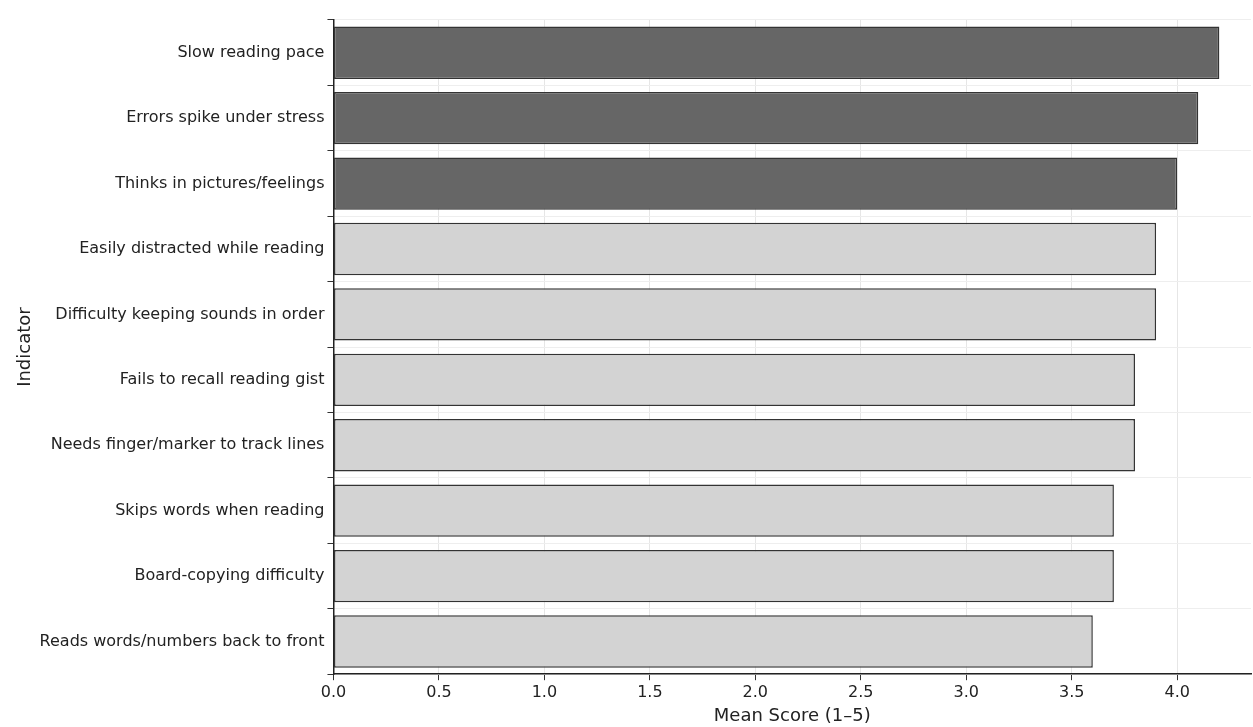 This screenshot has width=1253, height=727. I want to click on y-tick-label: Difficulty keeping sounds in order, so click(190, 313).